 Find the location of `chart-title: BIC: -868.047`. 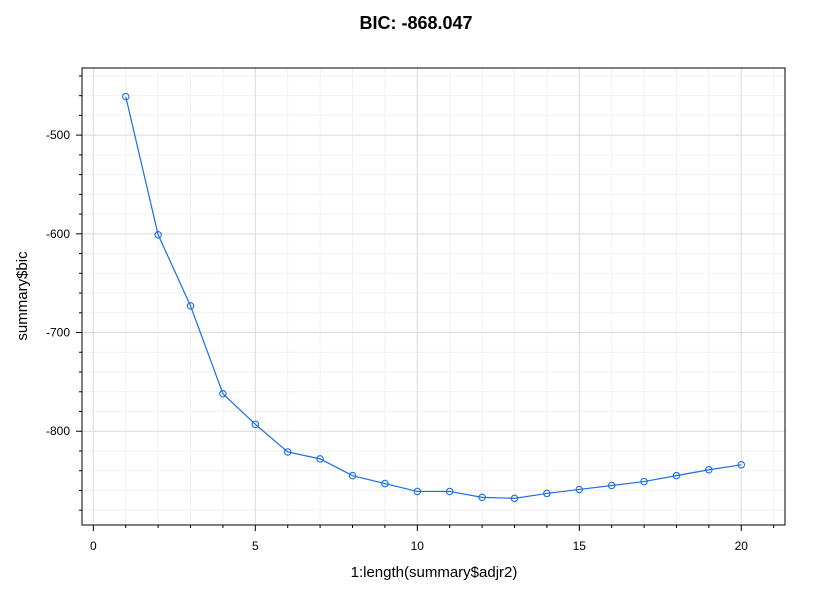

chart-title: BIC: -868.047 is located at coordinates (415, 23).